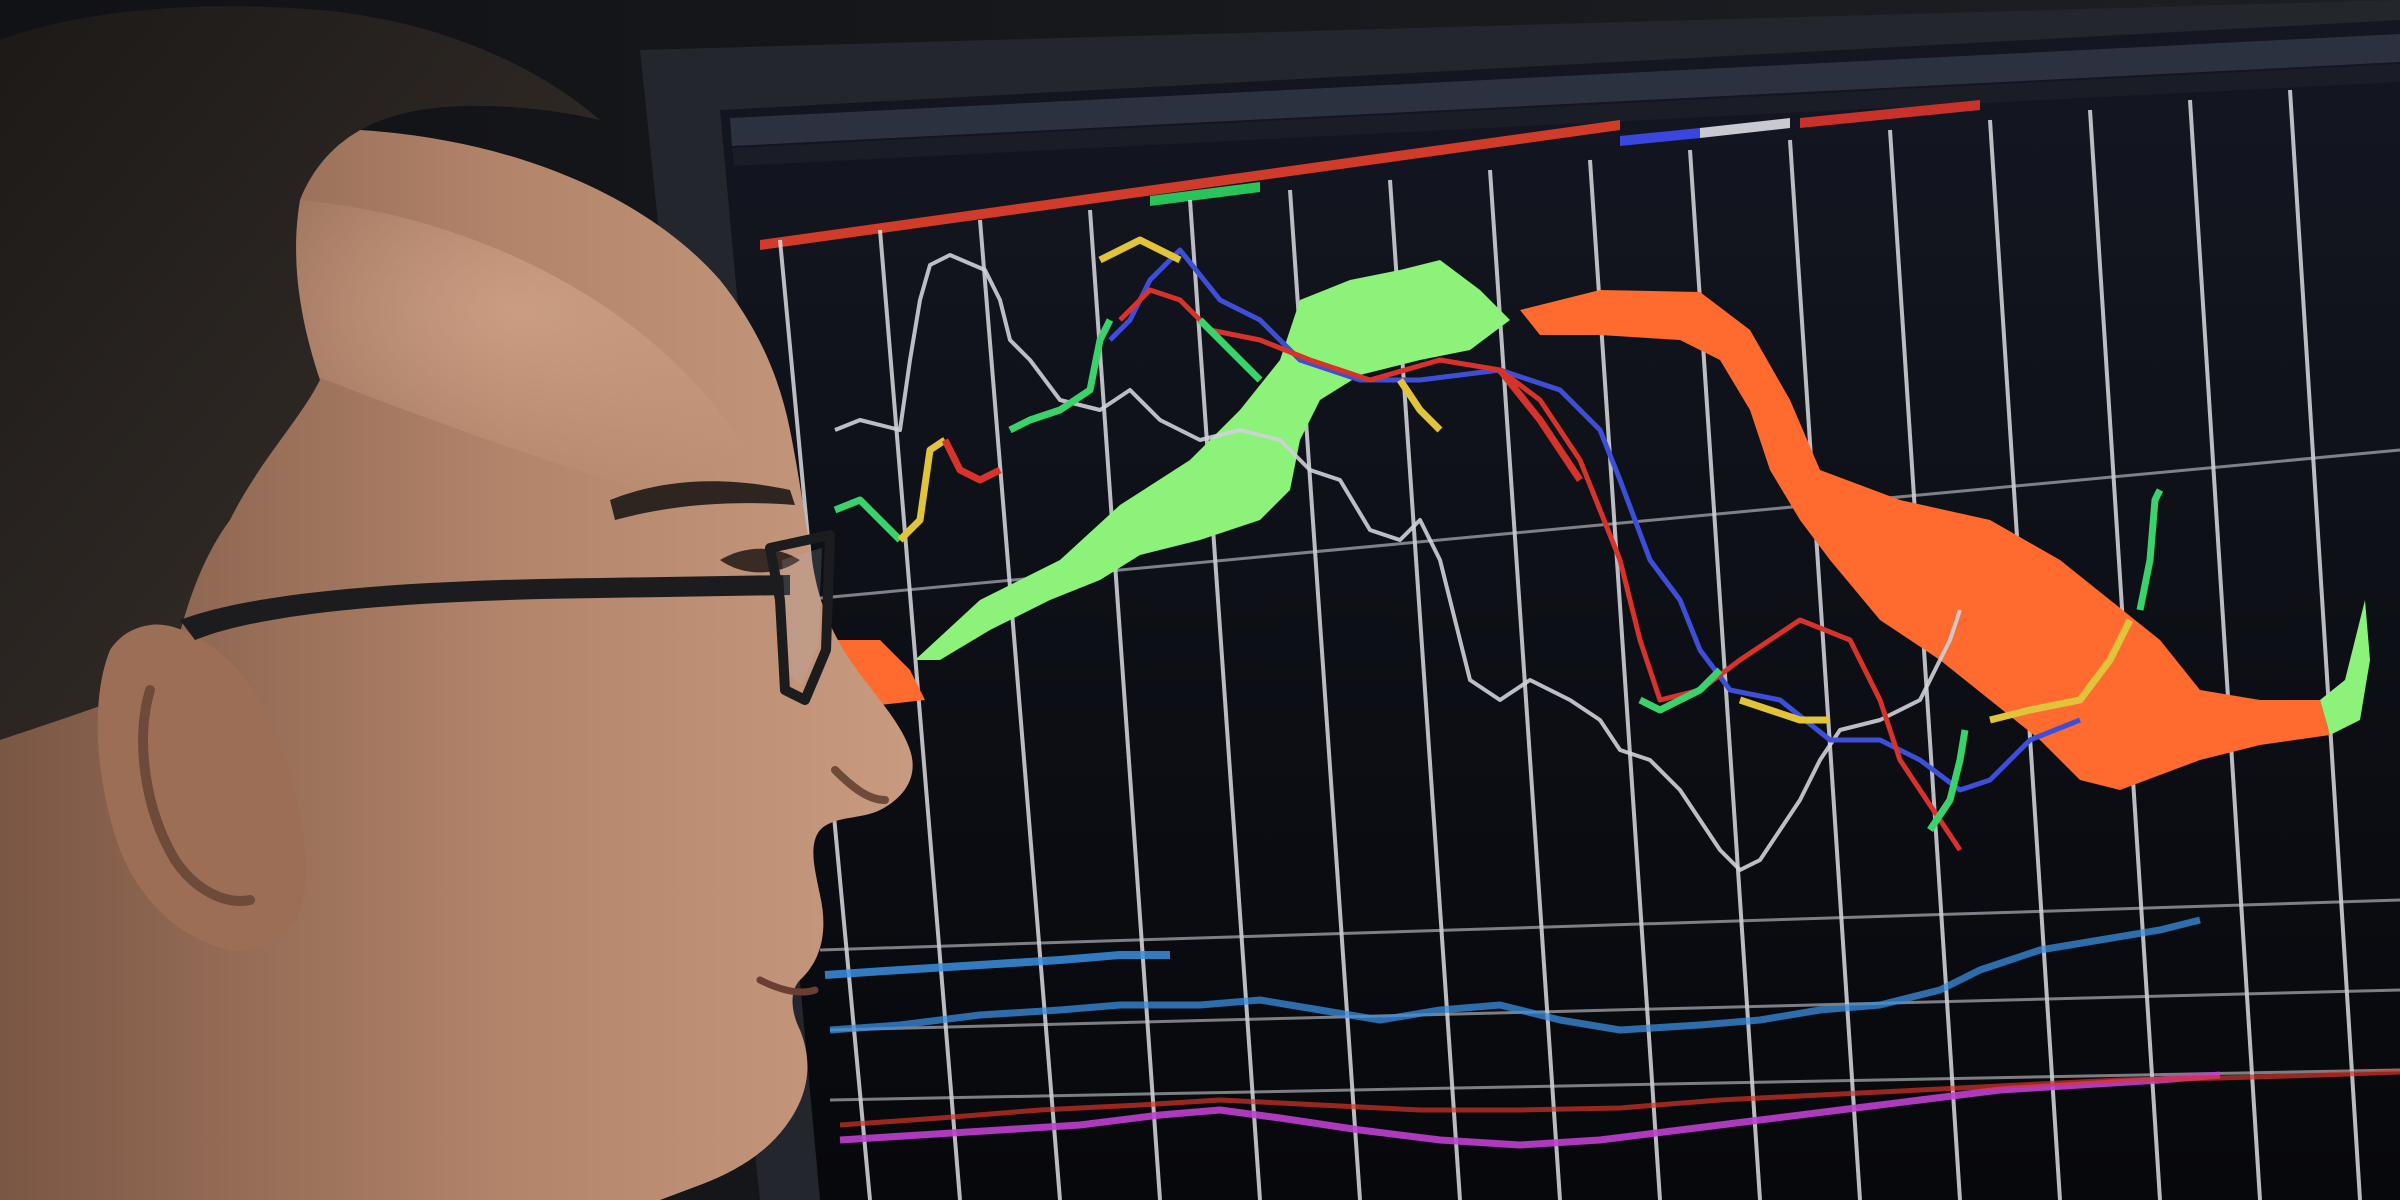 This screenshot has height=1200, width=2400. What do you see at coordinates (1925, 540) in the screenshot?
I see `ichimoku-cloud-orange` at bounding box center [1925, 540].